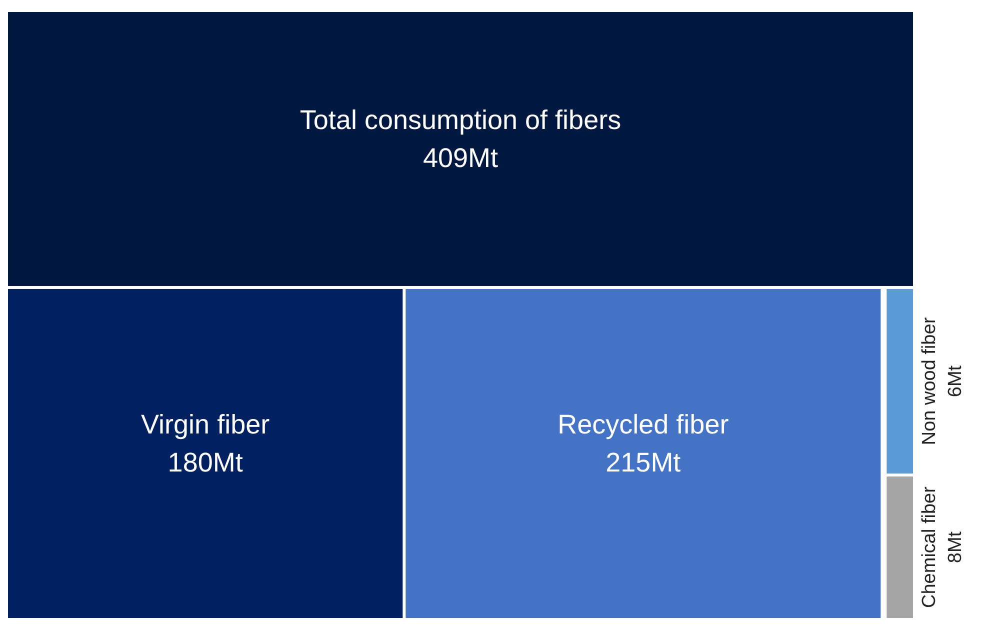  What do you see at coordinates (643, 425) in the screenshot?
I see `category-label: Recycled fiber` at bounding box center [643, 425].